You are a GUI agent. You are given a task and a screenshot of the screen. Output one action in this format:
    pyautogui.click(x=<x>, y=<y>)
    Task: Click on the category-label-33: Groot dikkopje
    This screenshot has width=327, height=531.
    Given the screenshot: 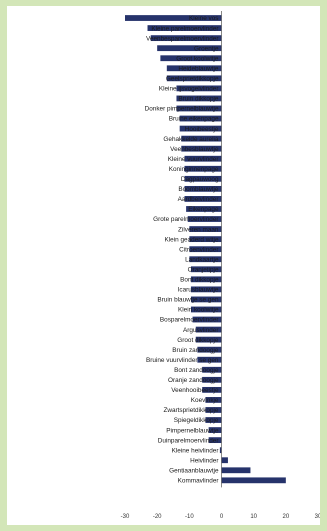 What is the action you would take?
    pyautogui.click(x=198, y=340)
    